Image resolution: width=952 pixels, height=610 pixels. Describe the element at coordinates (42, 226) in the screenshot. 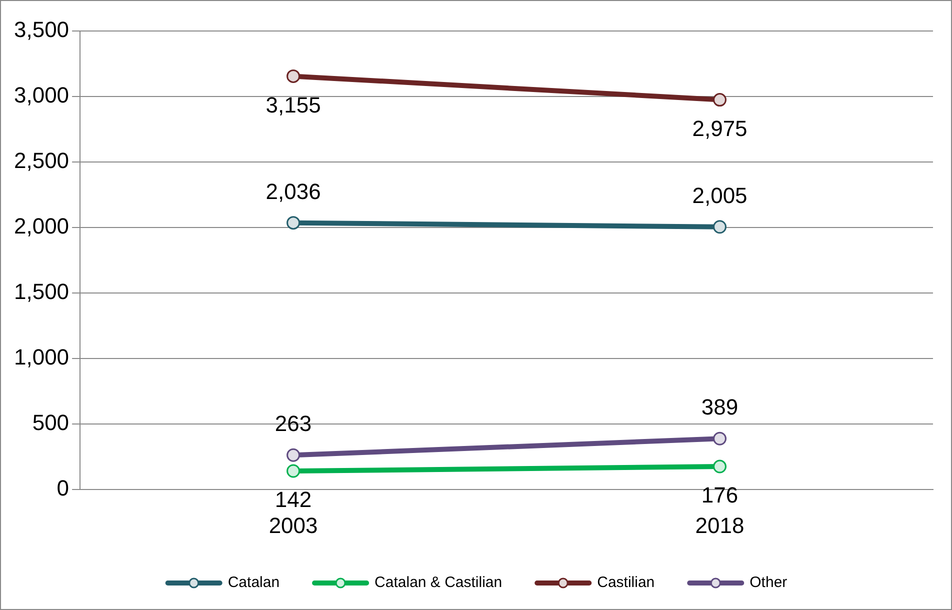

I see `y-tick-label: 2,000` at that location.